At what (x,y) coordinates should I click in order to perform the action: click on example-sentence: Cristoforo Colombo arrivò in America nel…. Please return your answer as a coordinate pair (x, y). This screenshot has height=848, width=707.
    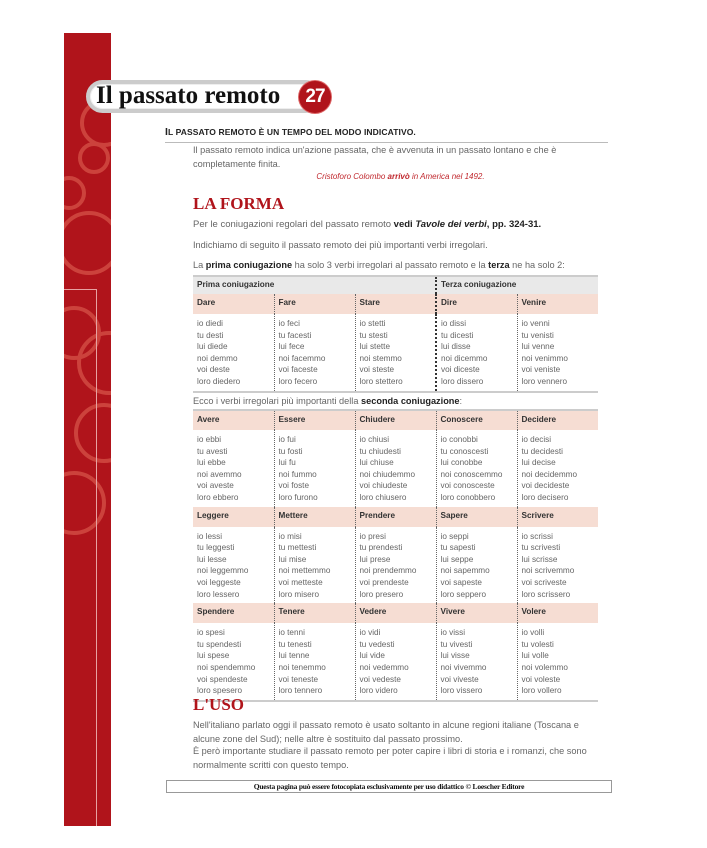
    Looking at the image, I should click on (400, 176).